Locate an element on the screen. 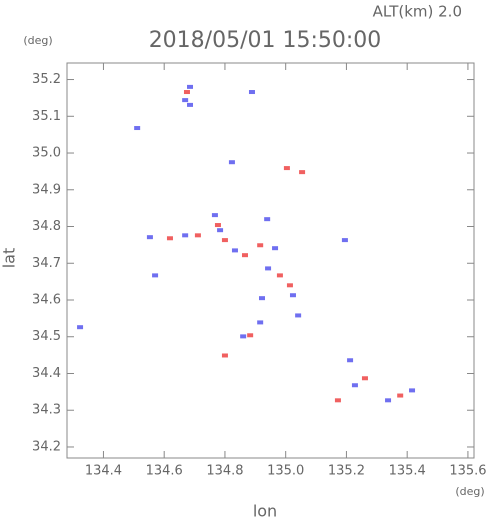  x-tick-label: 134.6 is located at coordinates (164, 471).